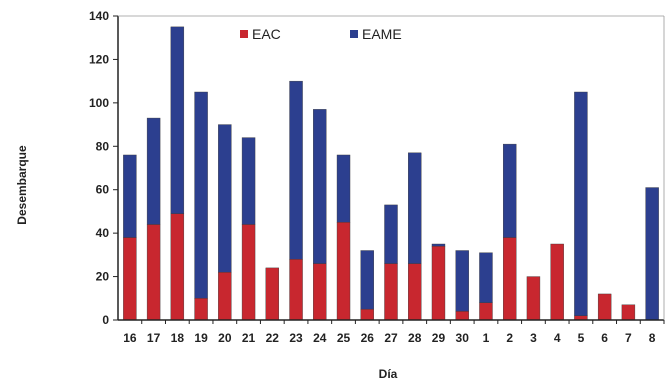  I want to click on x-tick-label: 25, so click(344, 338).